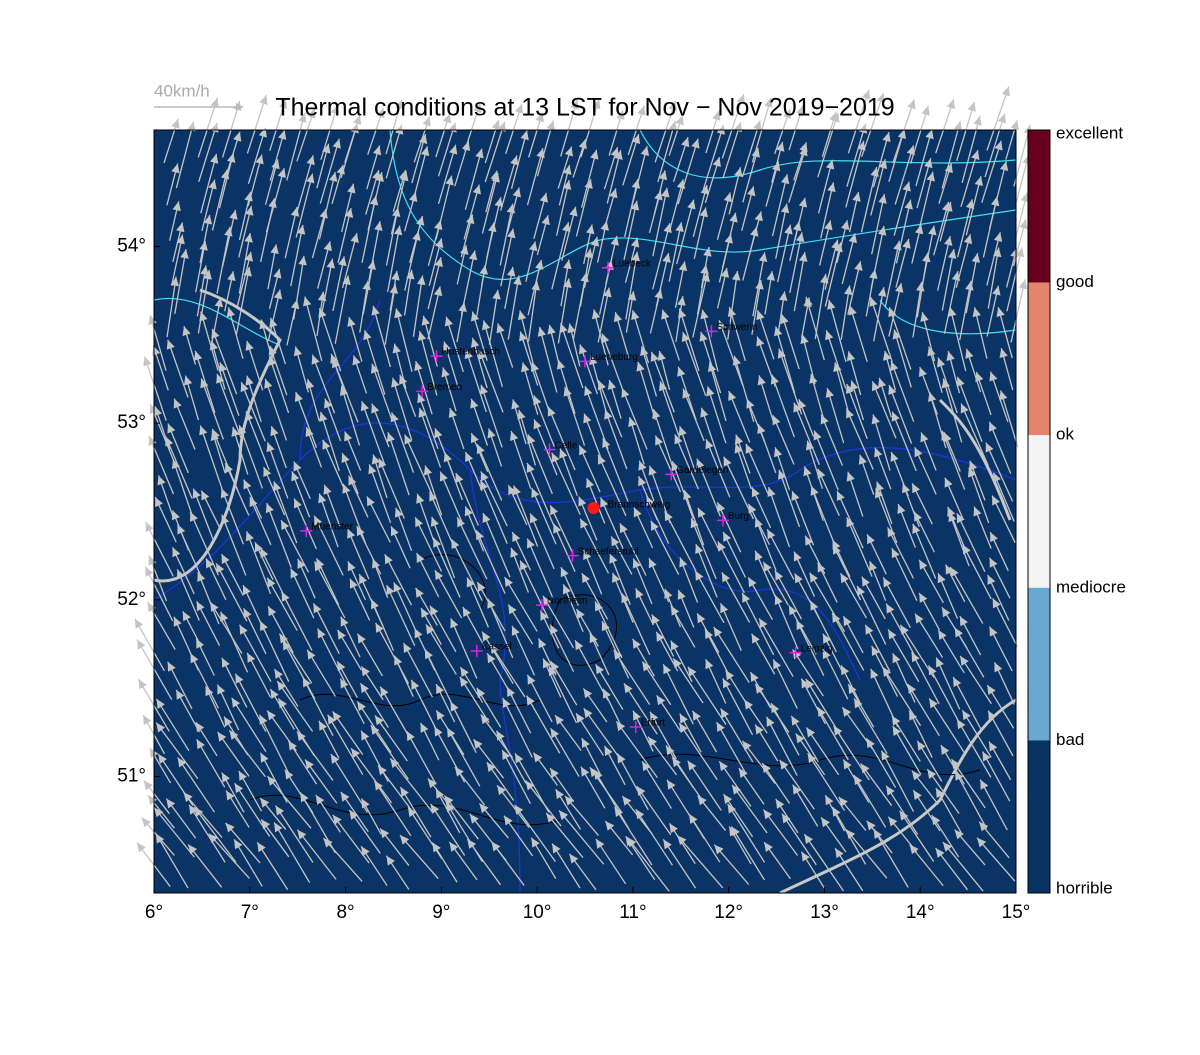 Image resolution: width=1200 pixels, height=1055 pixels. Describe the element at coordinates (131, 599) in the screenshot. I see `y-tick-label: 52°` at that location.